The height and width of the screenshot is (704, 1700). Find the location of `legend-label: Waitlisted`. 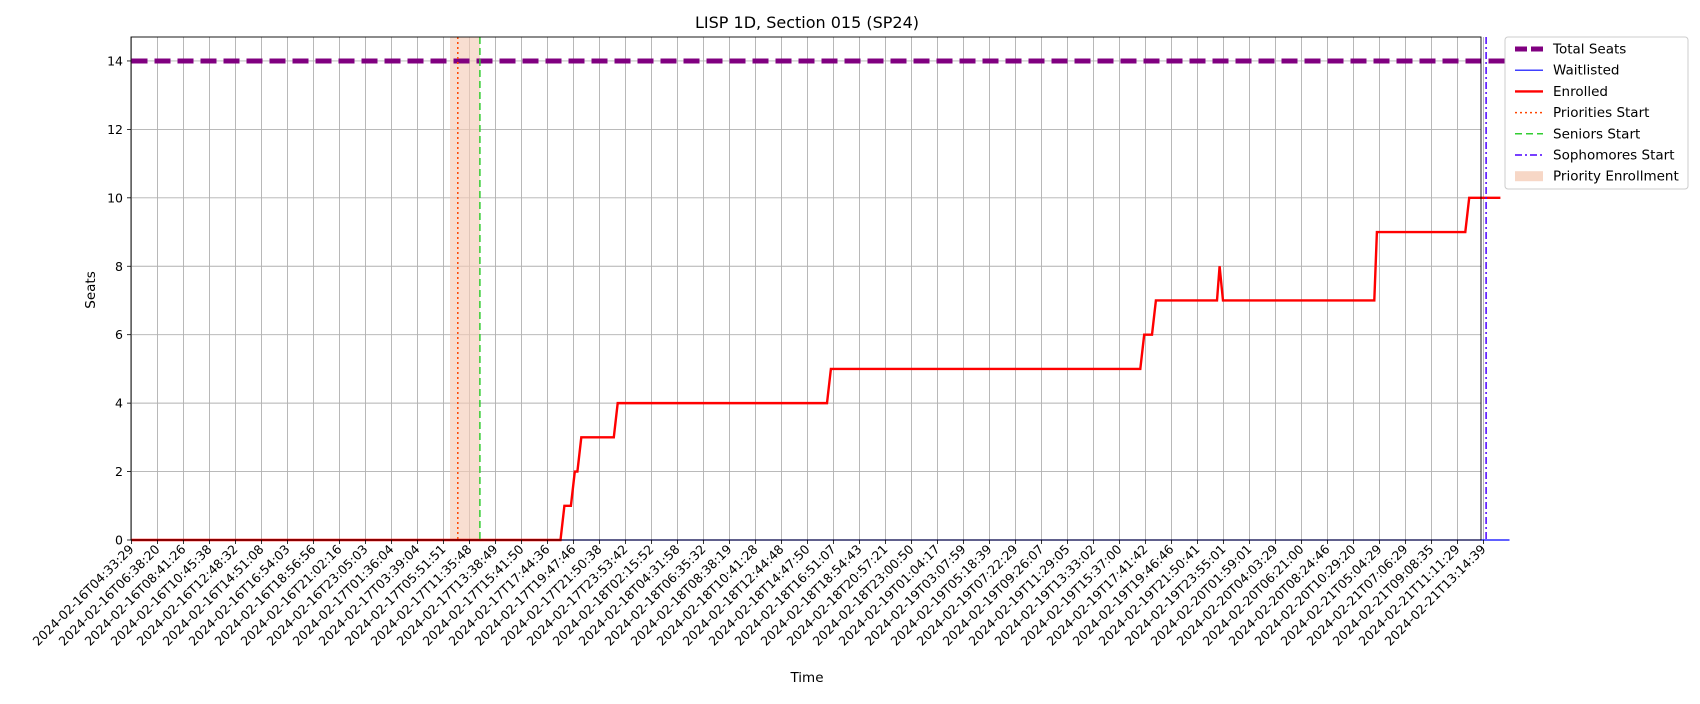

legend-label: Waitlisted is located at coordinates (1586, 71).